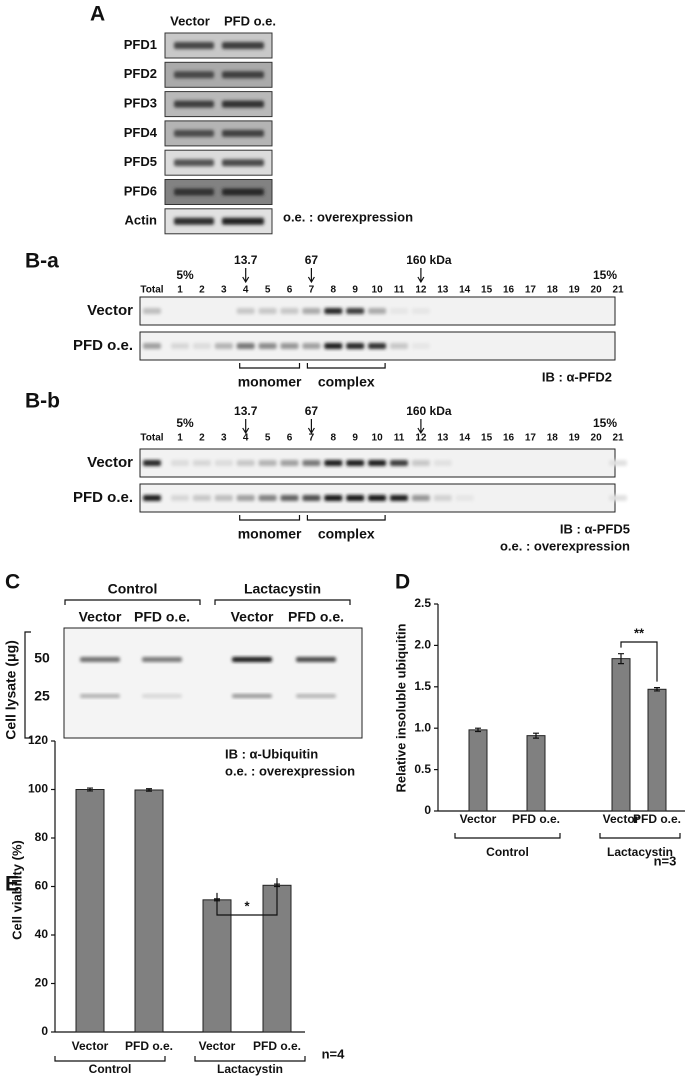 This screenshot has width=692, height=1080. I want to click on panel-label: B-b, so click(42, 401).